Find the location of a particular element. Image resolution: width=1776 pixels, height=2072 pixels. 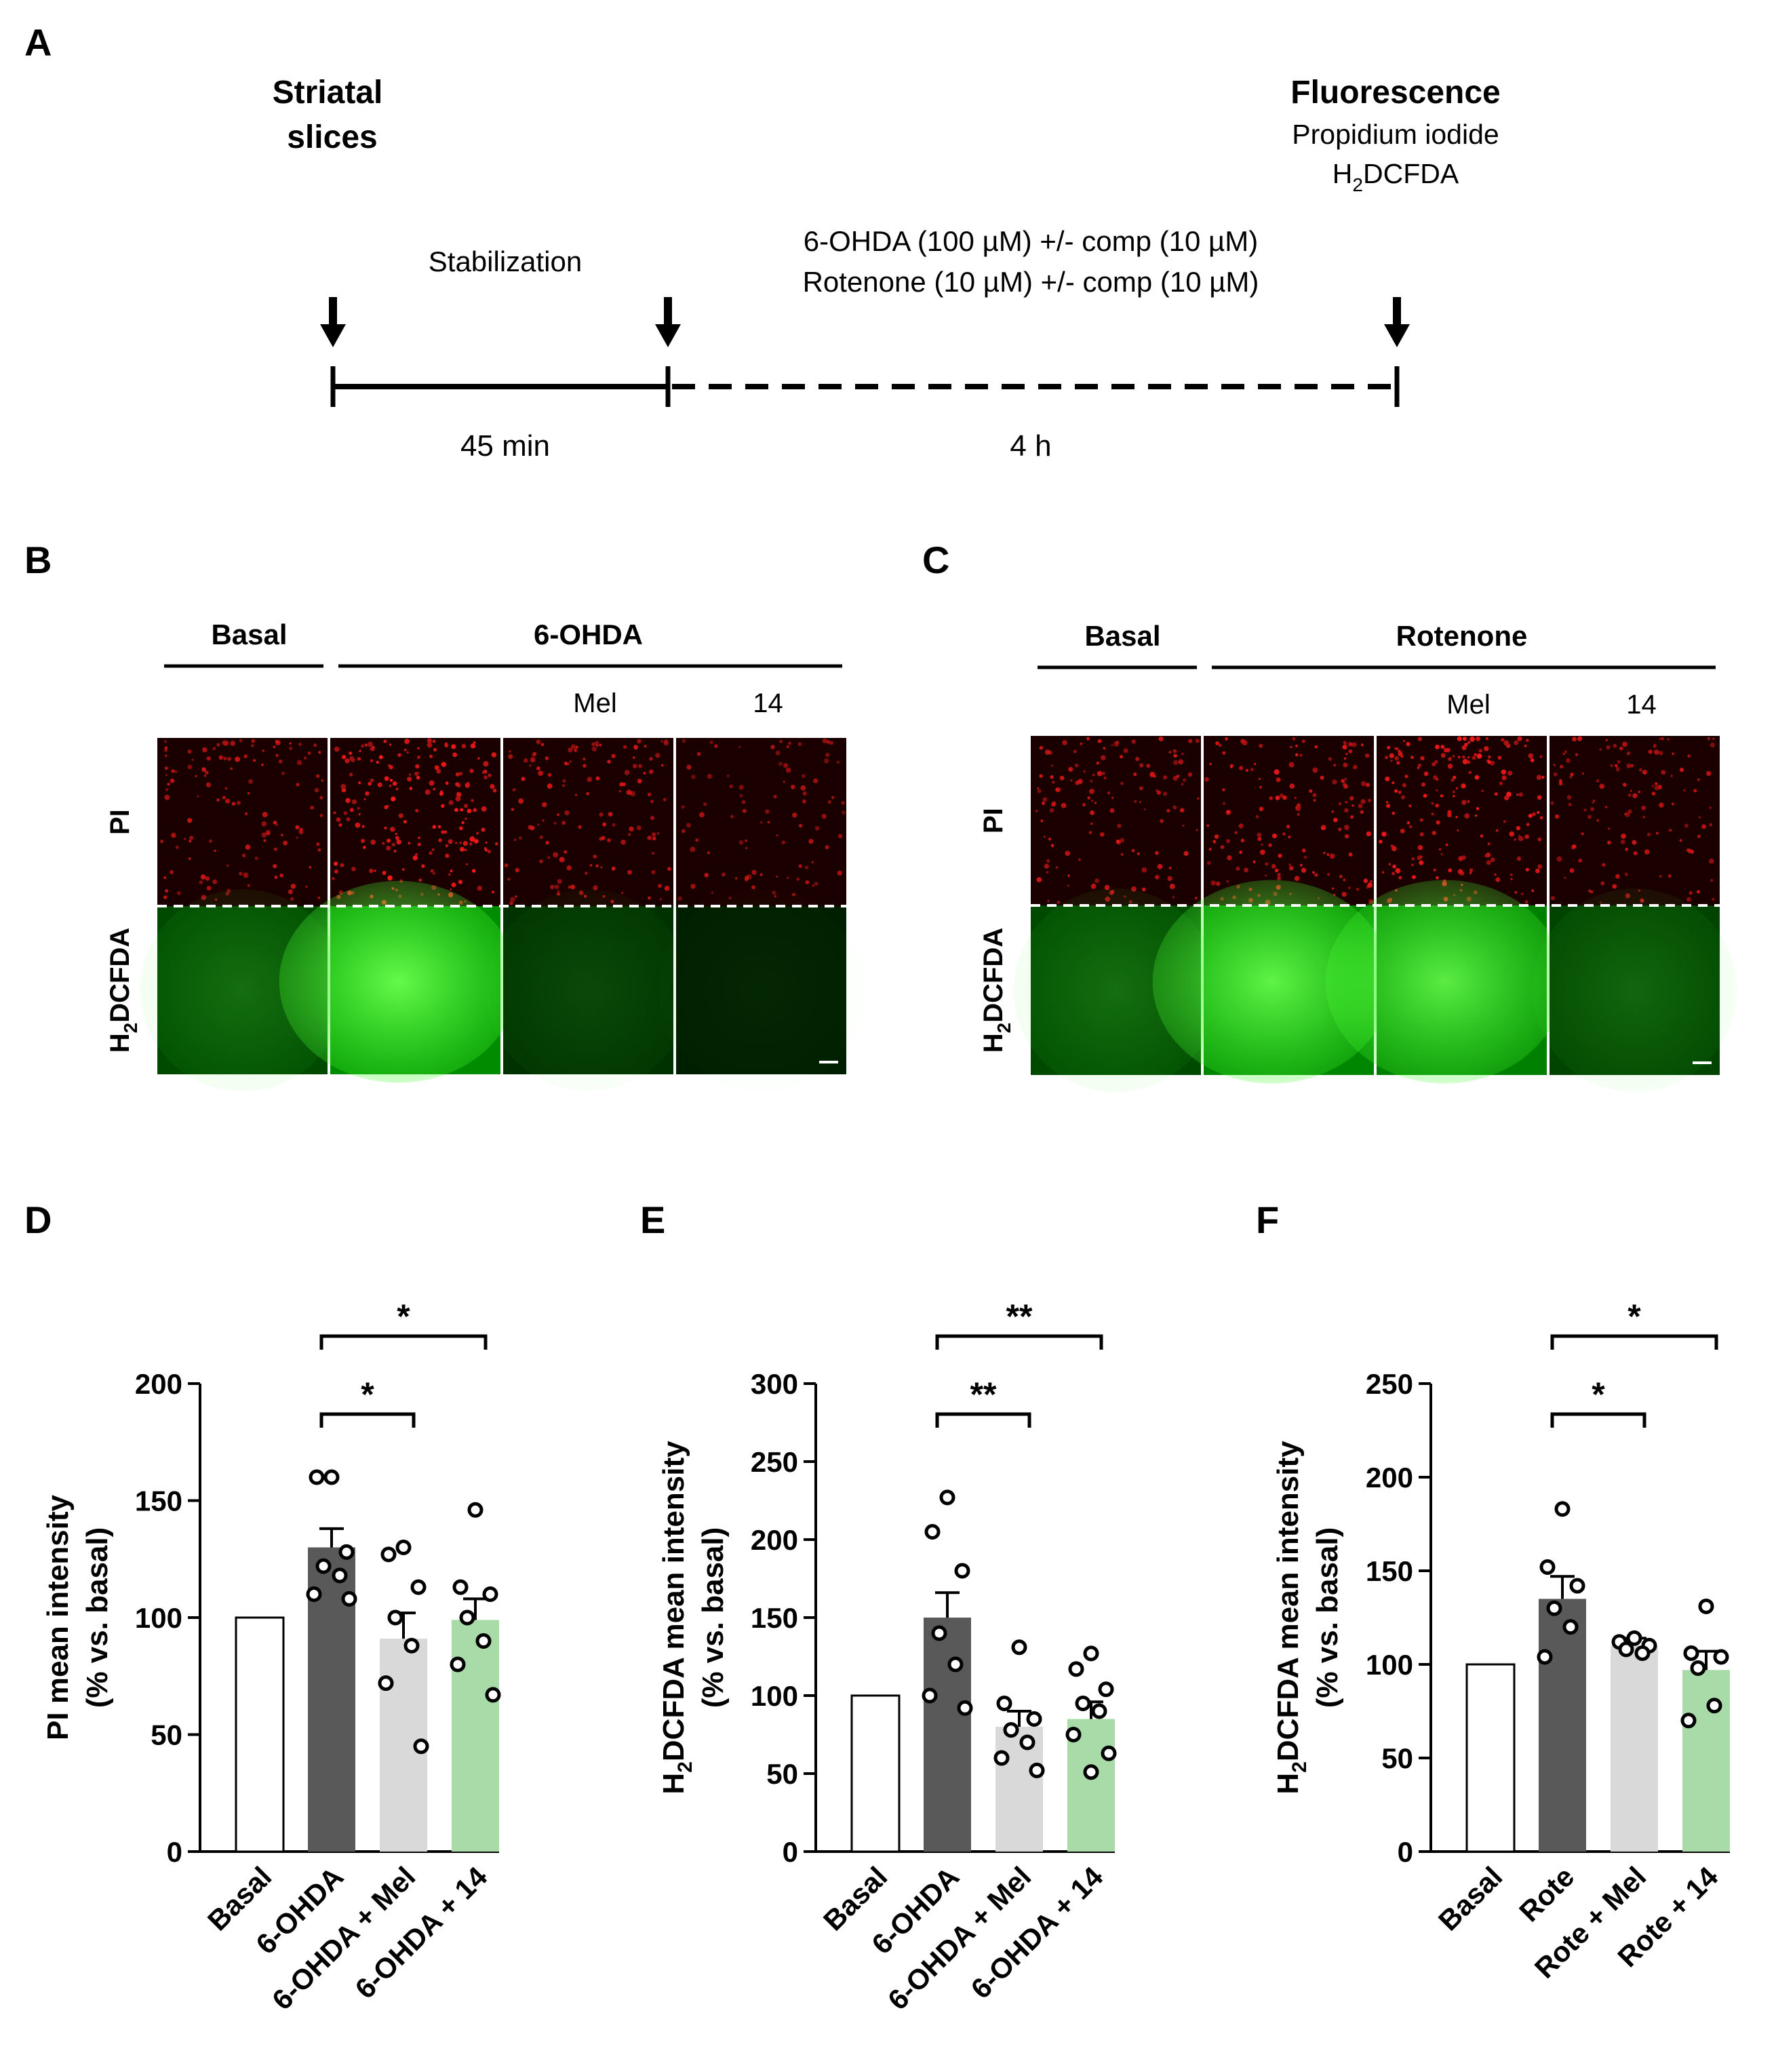

panel-label-c: C is located at coordinates (935, 560).